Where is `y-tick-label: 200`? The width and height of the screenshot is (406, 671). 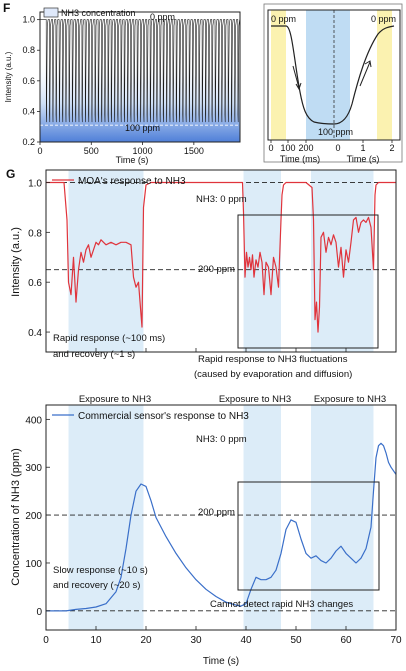
y-tick-label: 200 is located at coordinates (33, 516).